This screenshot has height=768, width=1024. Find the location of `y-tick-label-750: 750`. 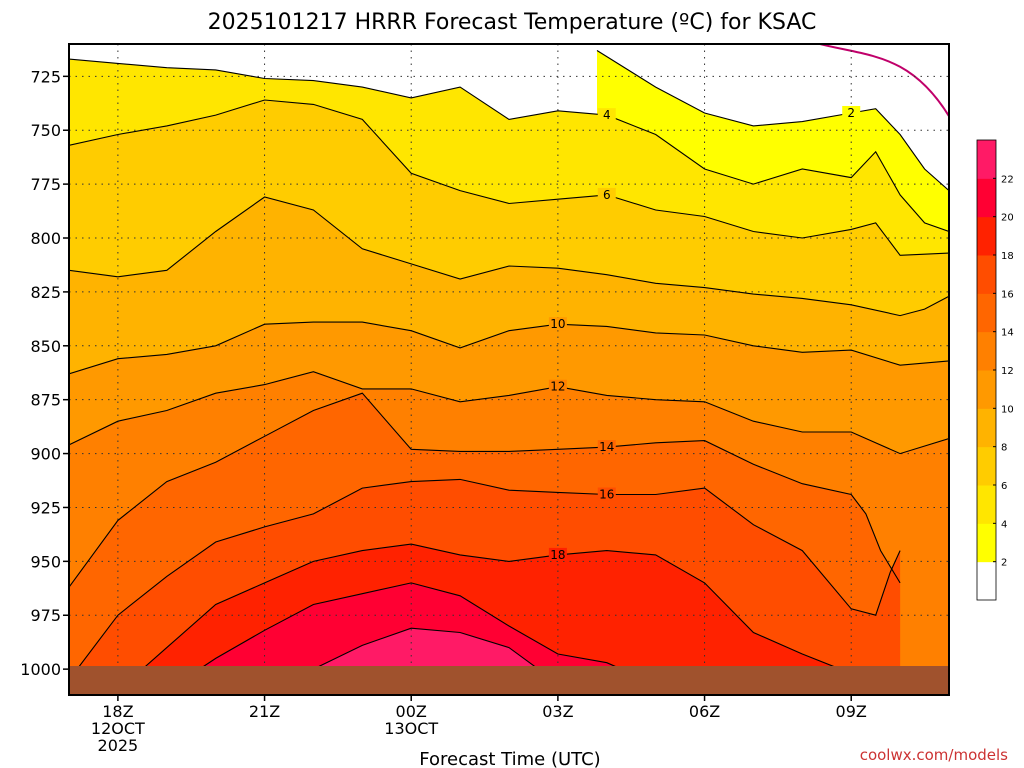

y-tick-label-750: 750 is located at coordinates (45, 130).